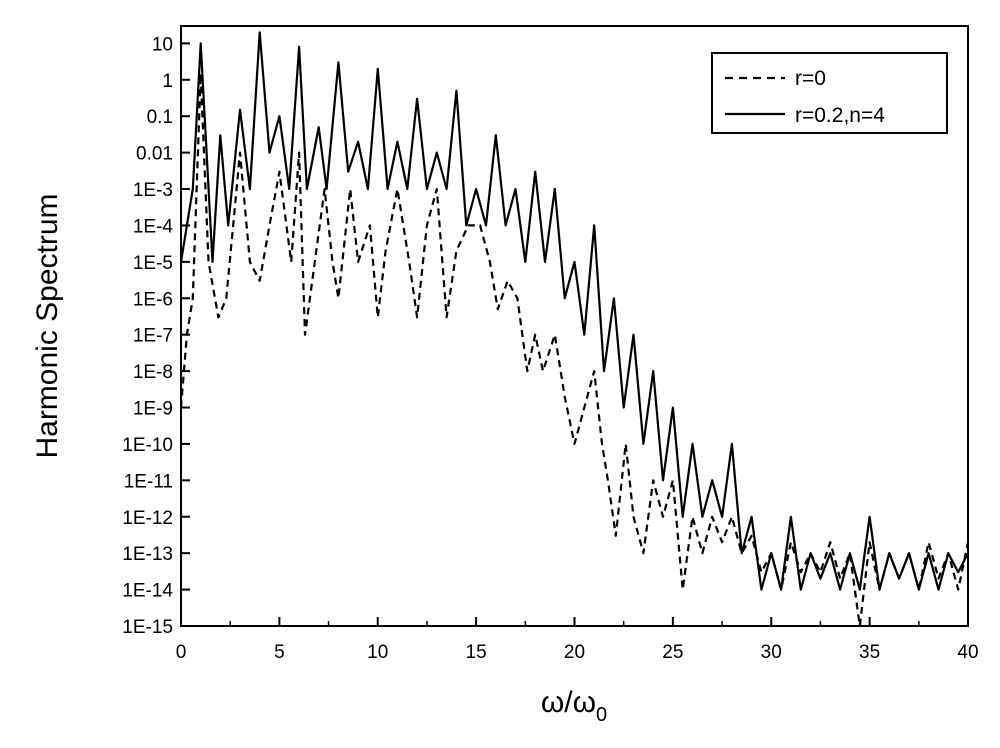  I want to click on y-tick-label: 1, so click(167, 81).